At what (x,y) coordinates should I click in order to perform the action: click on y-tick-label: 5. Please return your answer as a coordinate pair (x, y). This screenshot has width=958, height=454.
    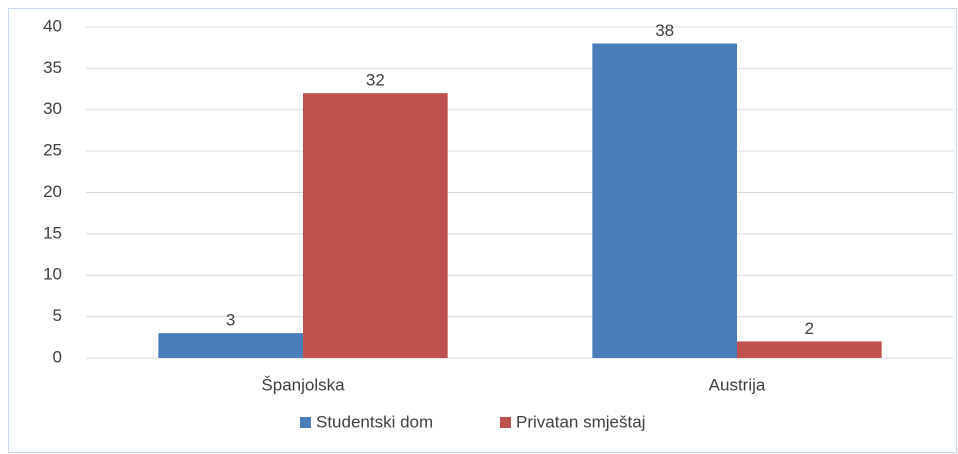
    Looking at the image, I should click on (57, 315).